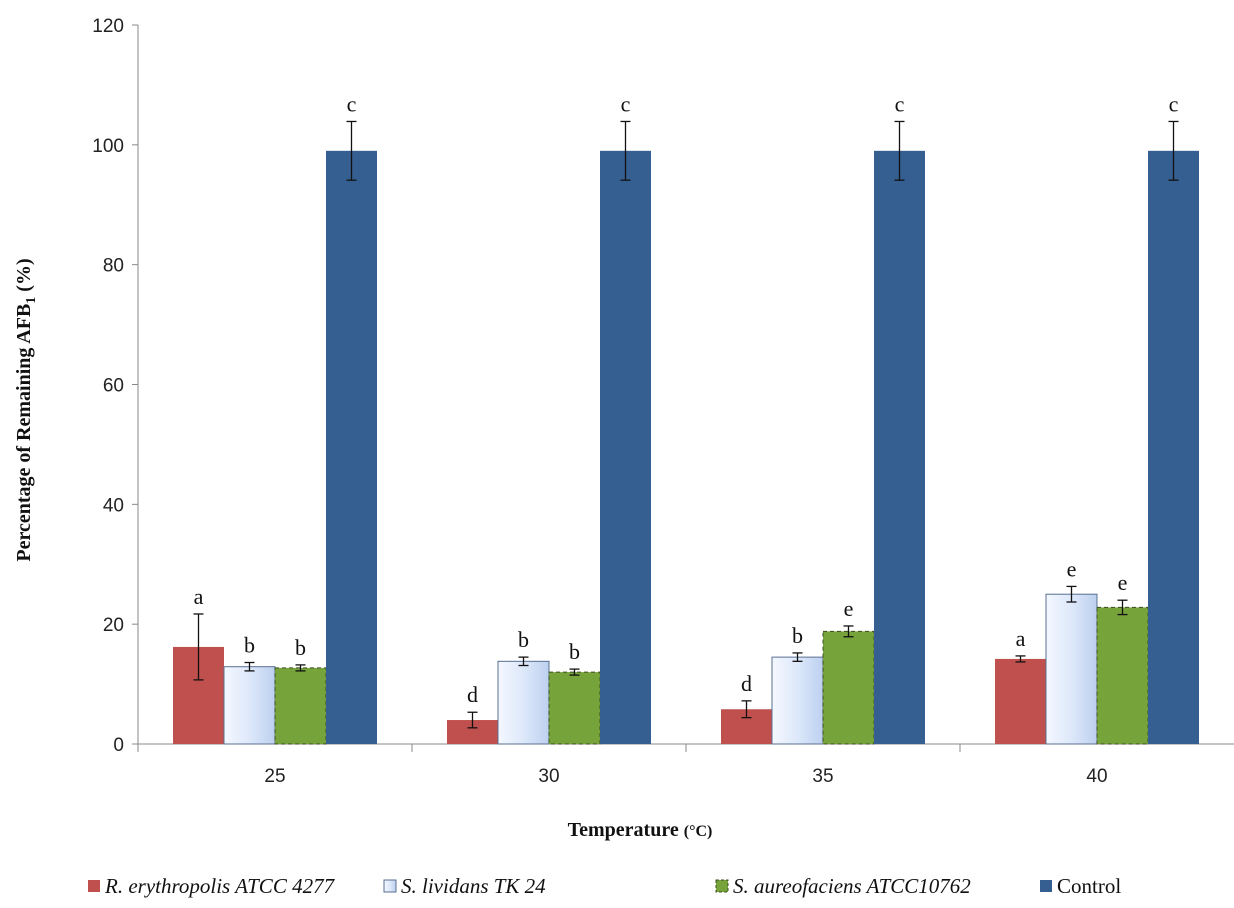  I want to click on x-tick-label: 35, so click(822, 776).